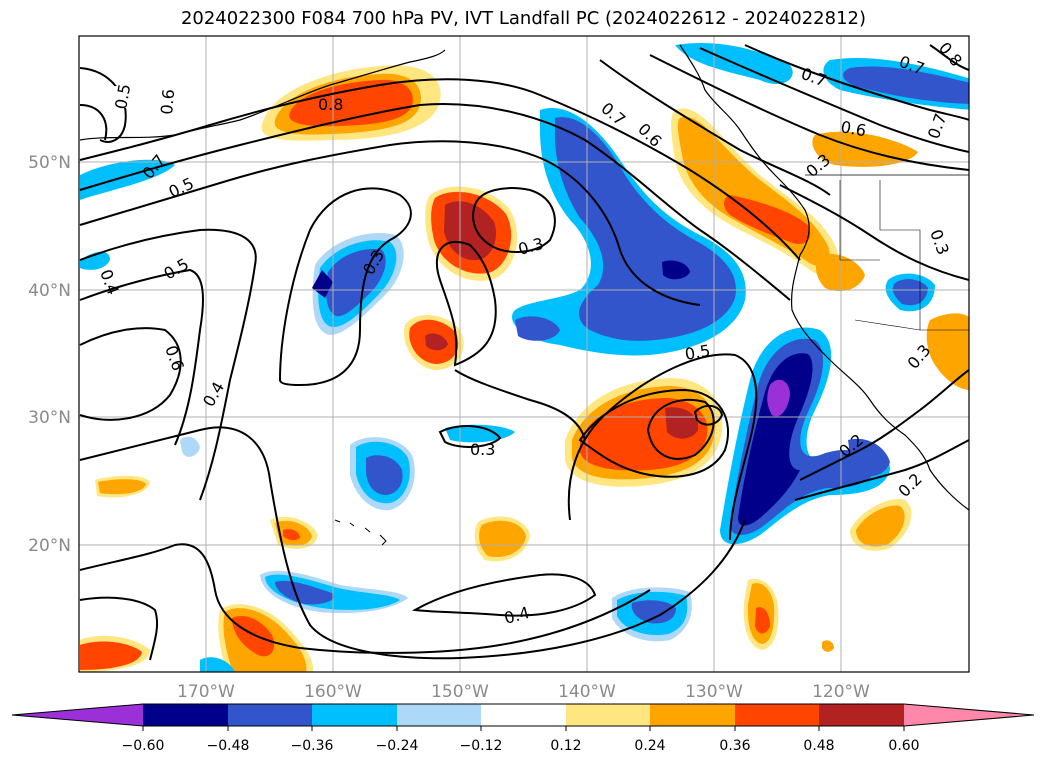  Describe the element at coordinates (397, 746) in the screenshot. I see `colorbar-tick-label: −0.24` at that location.